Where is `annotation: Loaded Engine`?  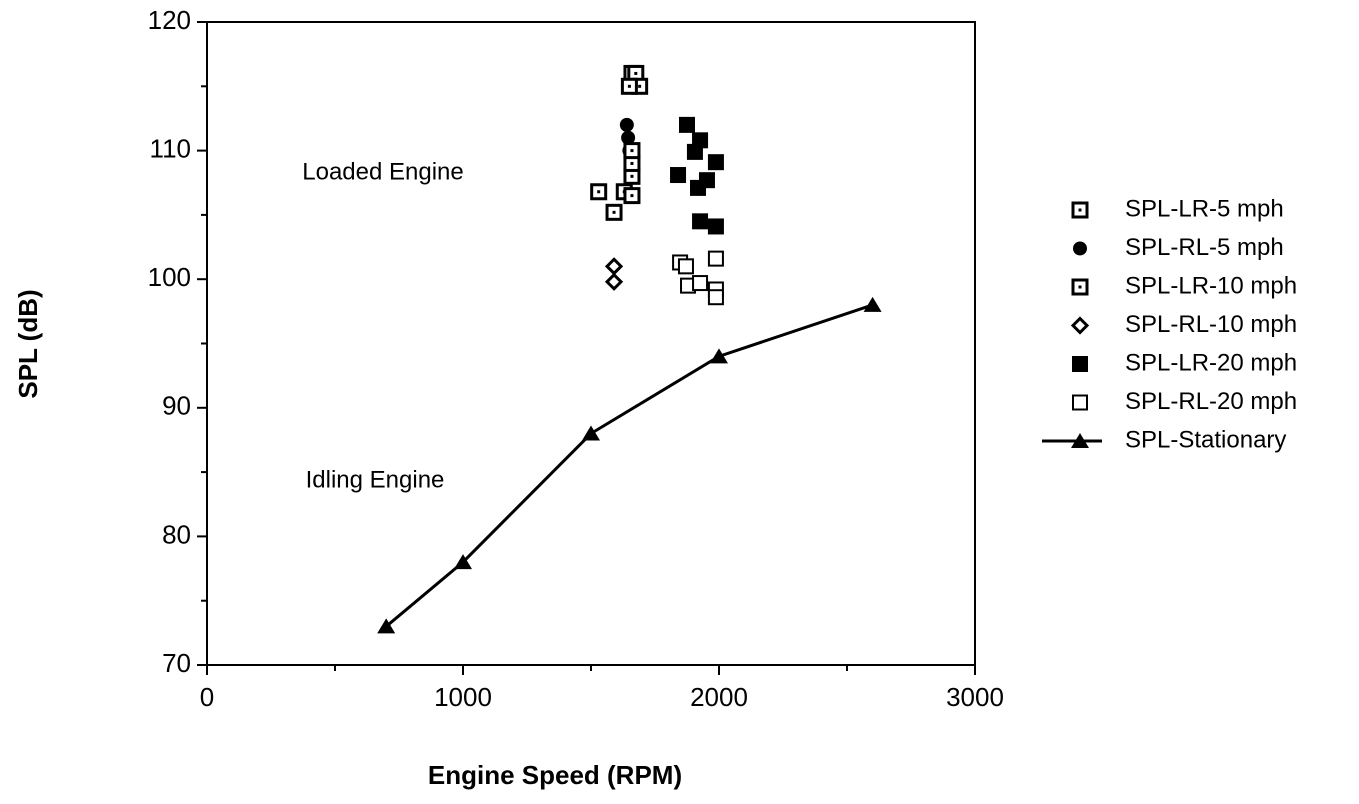
annotation: Loaded Engine is located at coordinates (382, 171).